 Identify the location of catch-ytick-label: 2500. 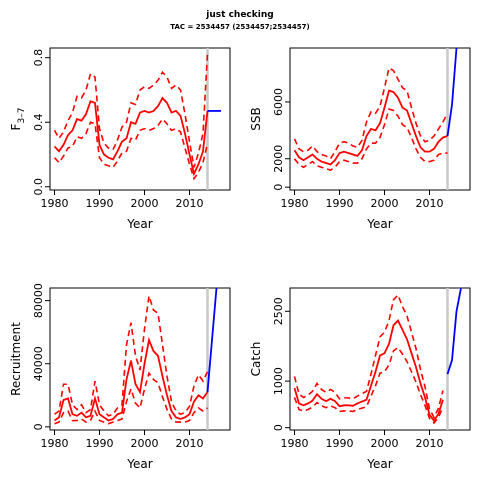
(278, 311).